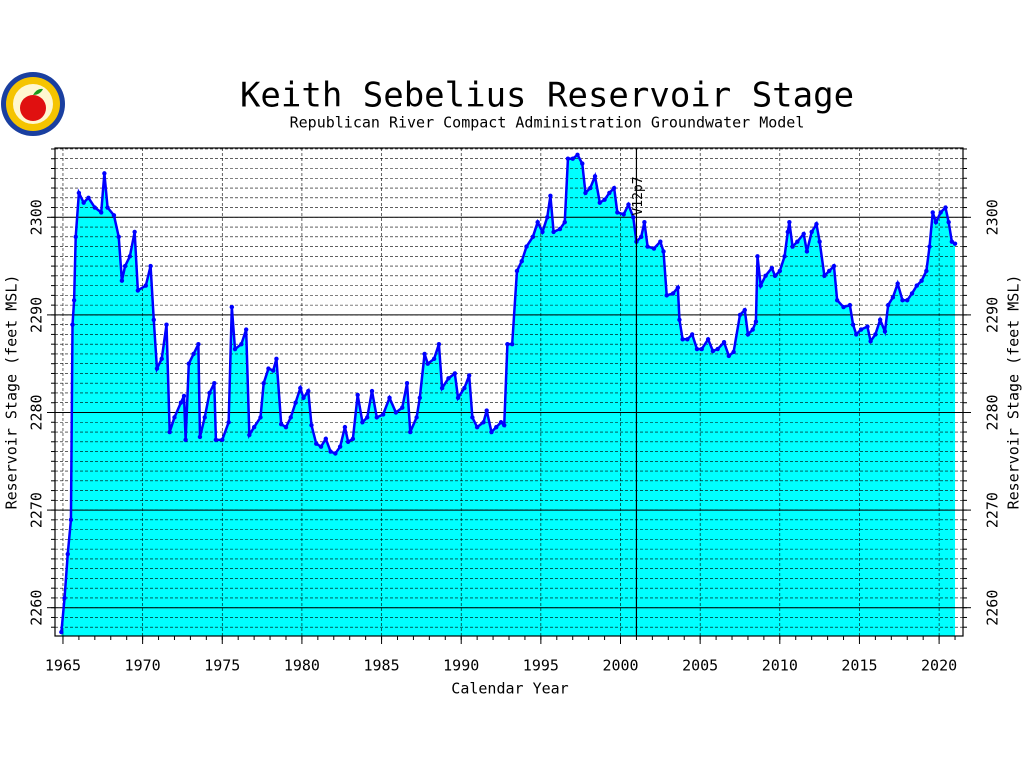 The width and height of the screenshot is (1024, 768). I want to click on y-tick-label: 2270, so click(37, 510).